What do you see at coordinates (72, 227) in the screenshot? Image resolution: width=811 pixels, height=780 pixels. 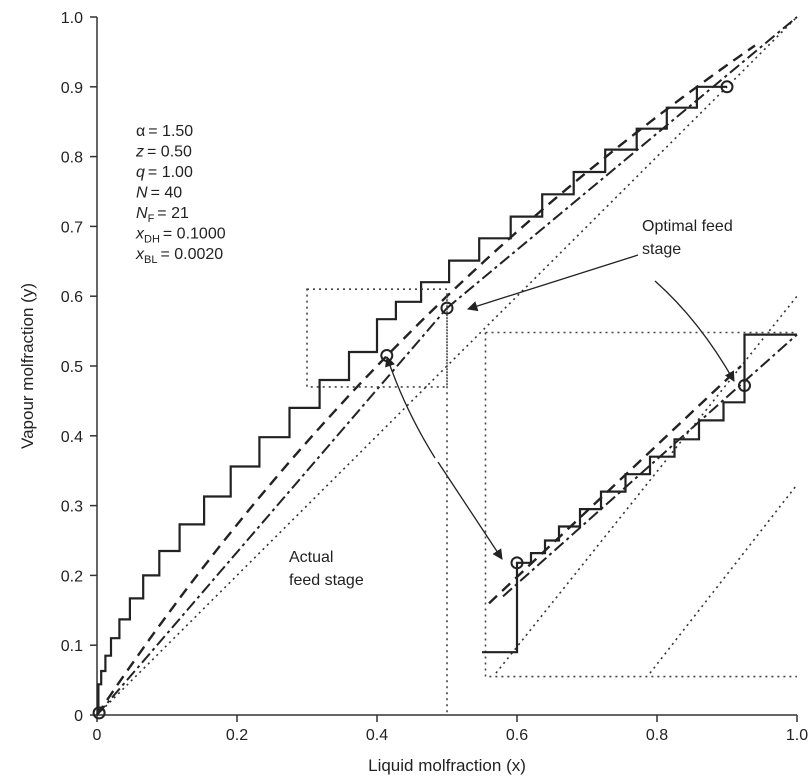 I see `y-tick-label: 0.7` at bounding box center [72, 227].